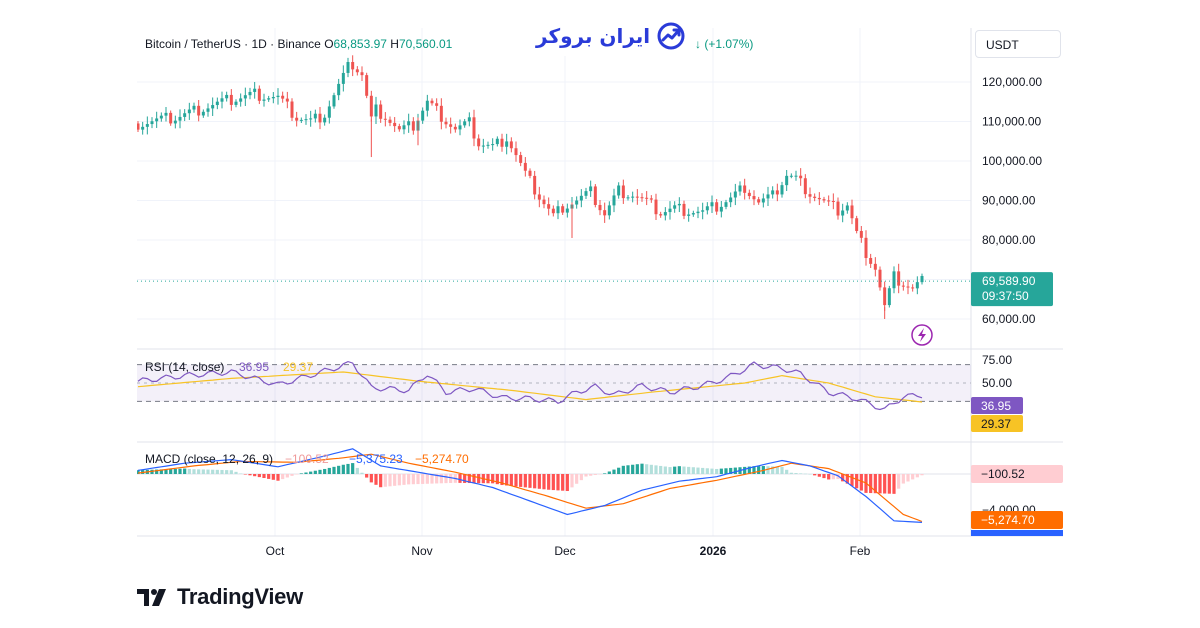  I want to click on tradingview-wordmark: TradingView, so click(240, 596).